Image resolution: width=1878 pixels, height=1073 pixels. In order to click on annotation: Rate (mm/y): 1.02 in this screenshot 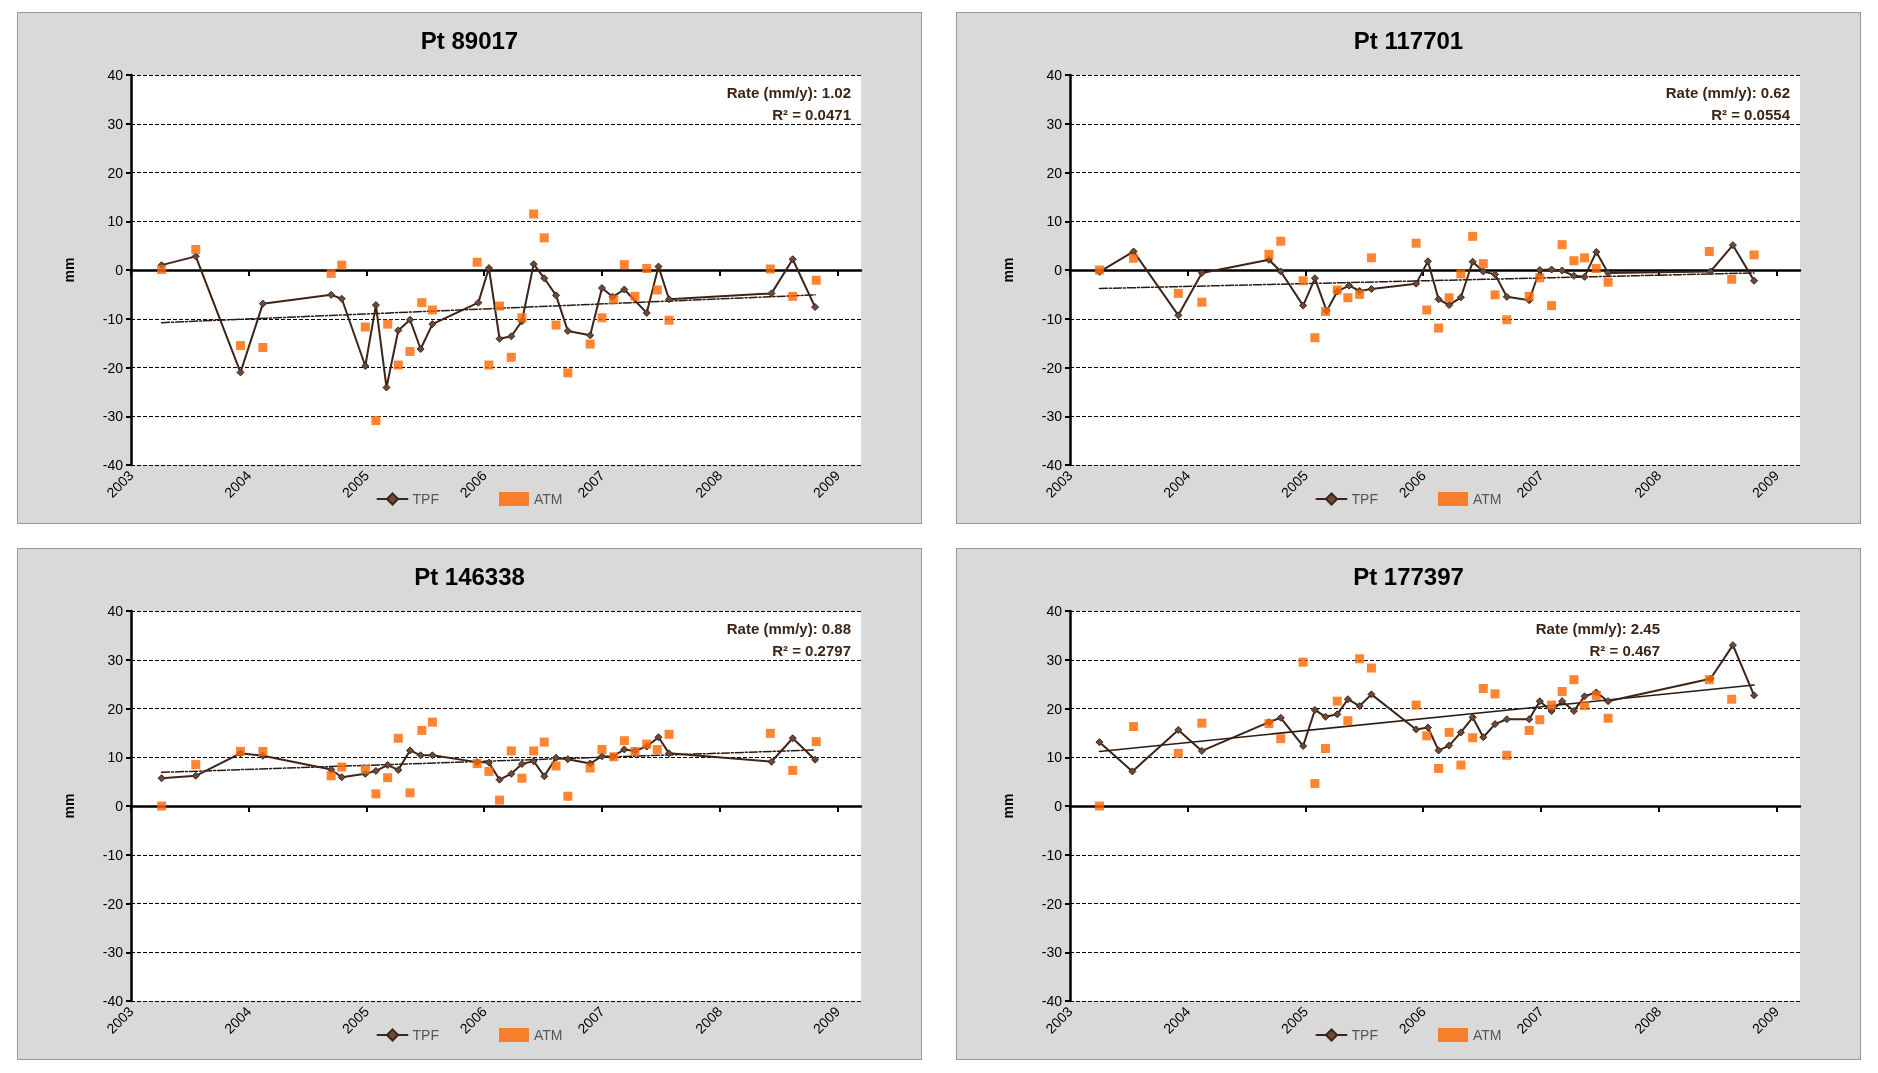, I will do `click(788, 92)`.